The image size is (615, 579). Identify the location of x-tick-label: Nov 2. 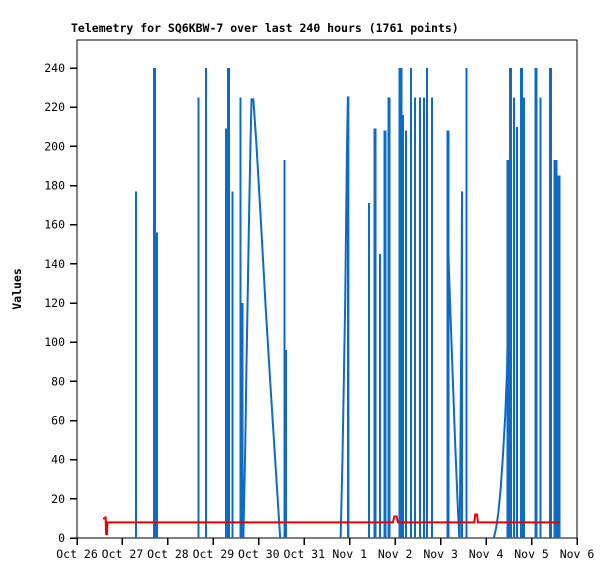
(395, 554).